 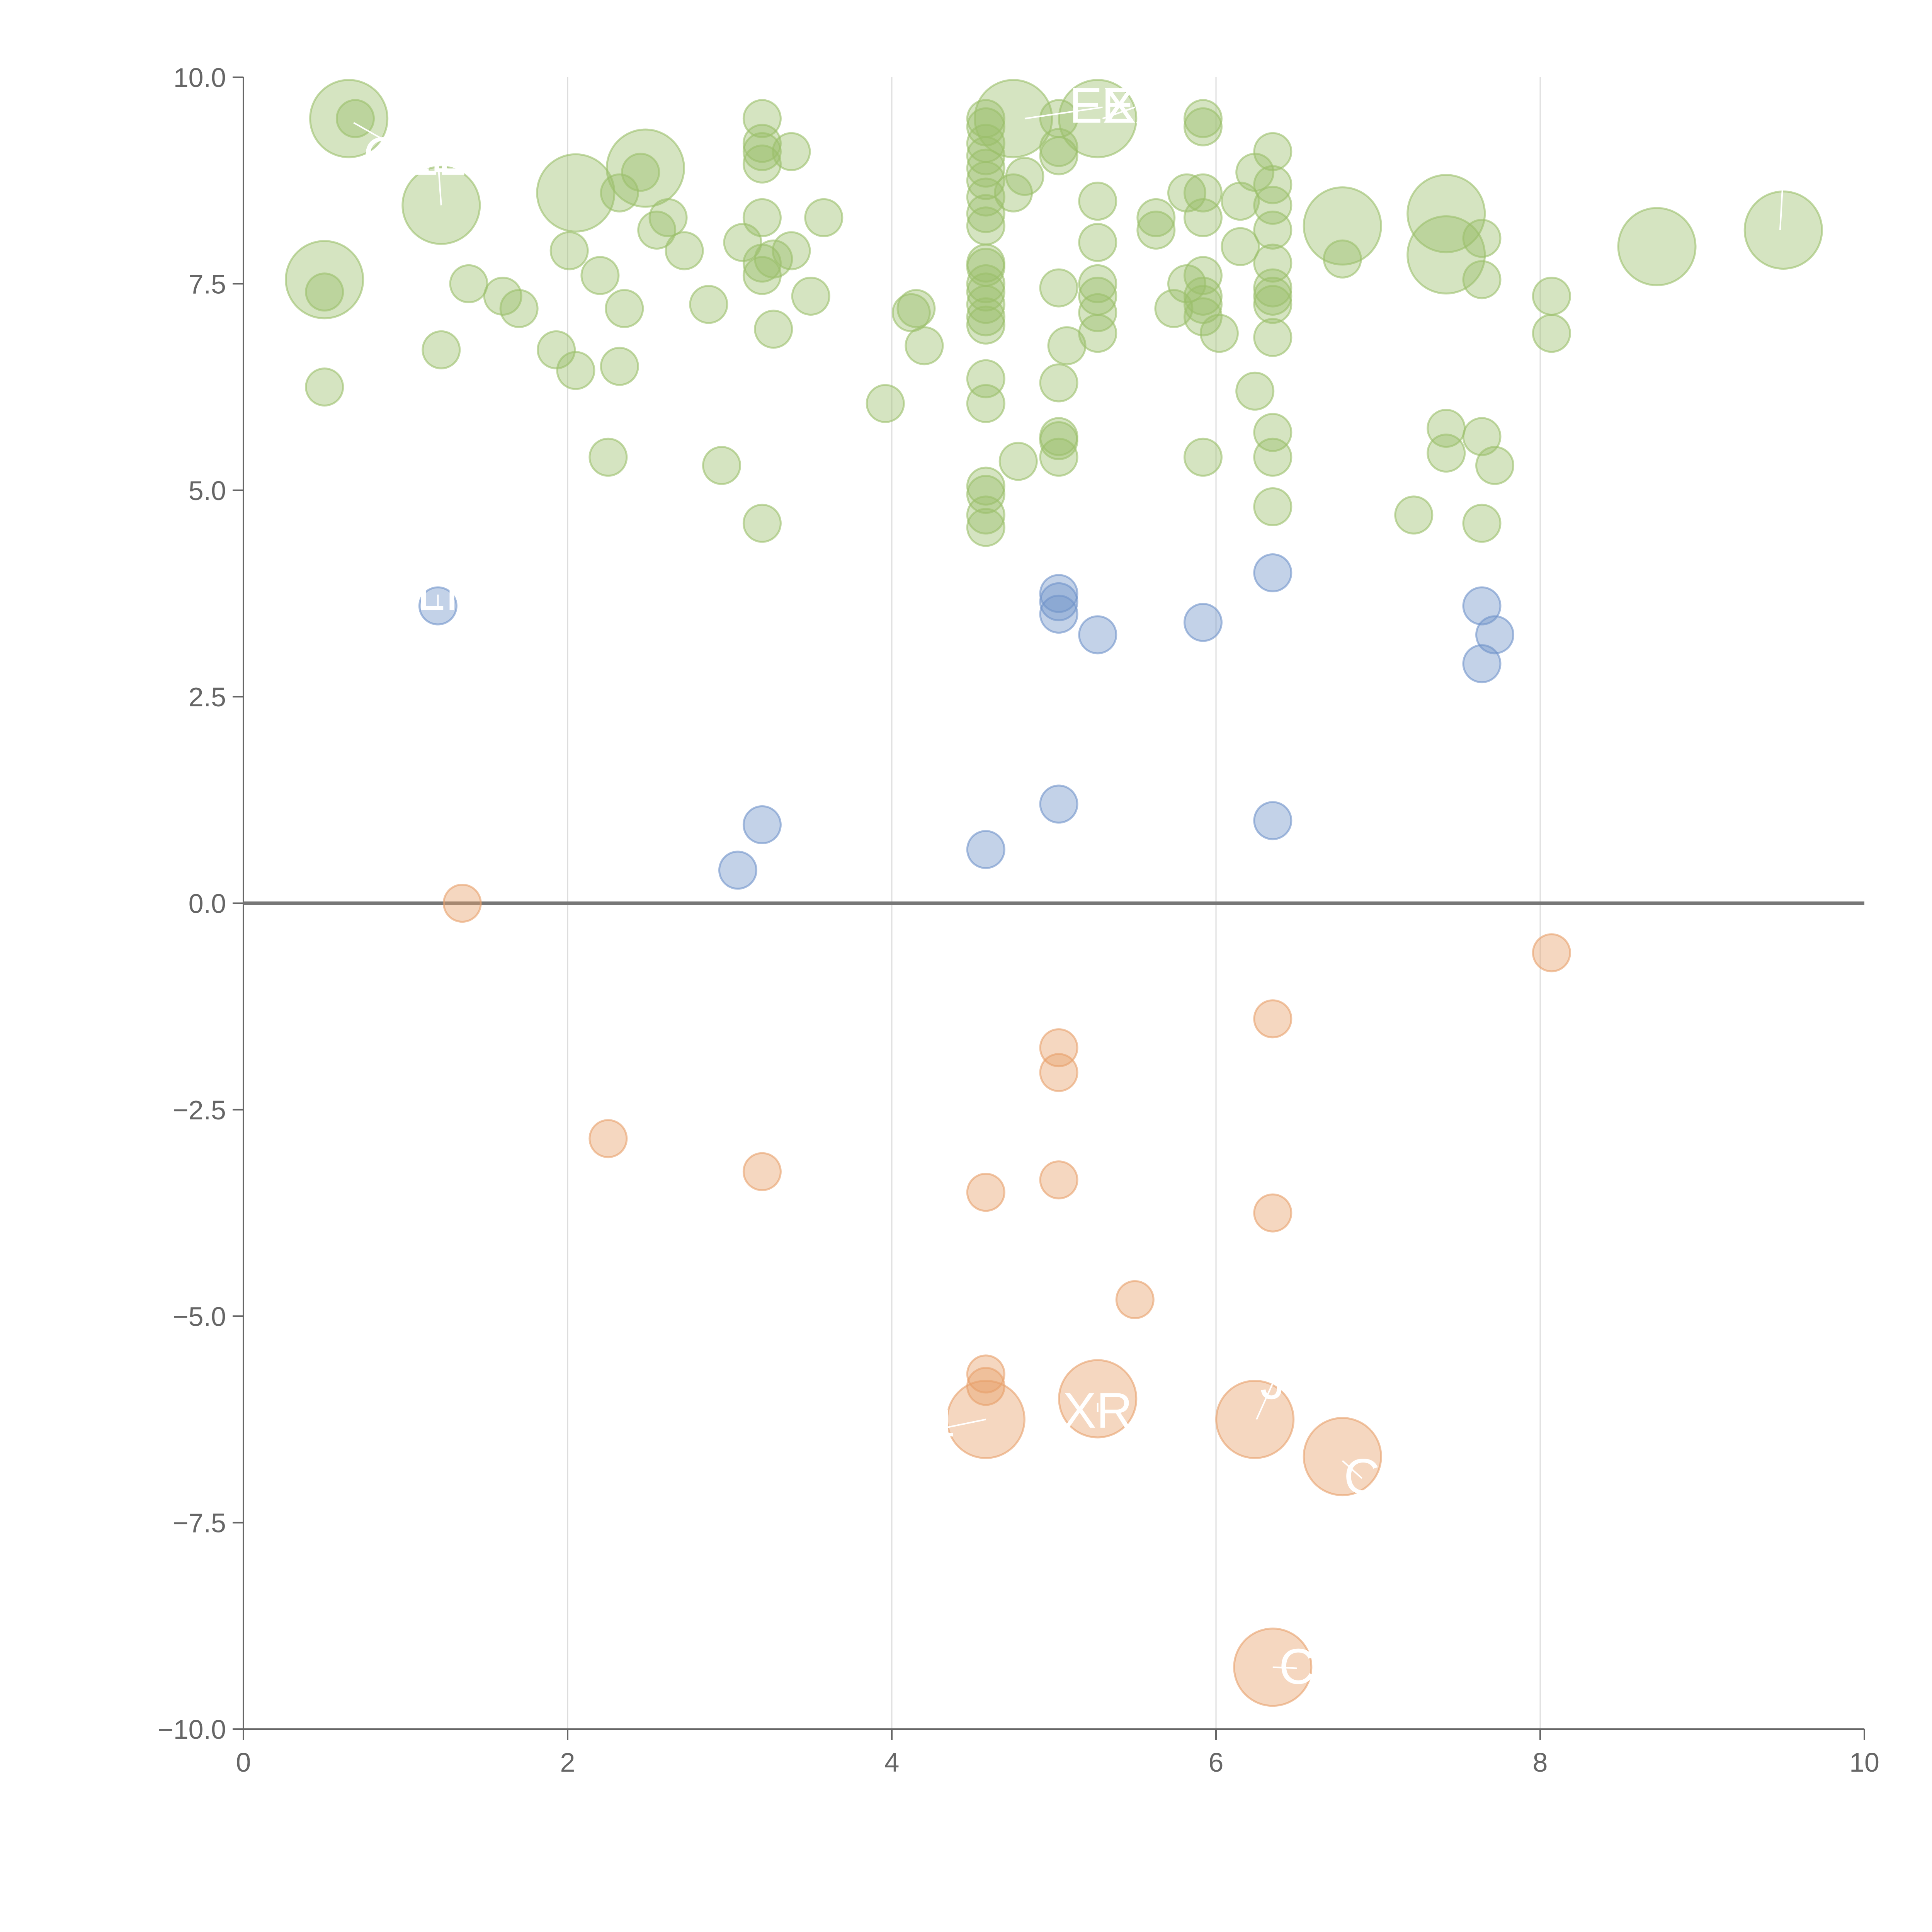 What do you see at coordinates (200, 1110) in the screenshot?
I see `y-tick-label: −2.5` at bounding box center [200, 1110].